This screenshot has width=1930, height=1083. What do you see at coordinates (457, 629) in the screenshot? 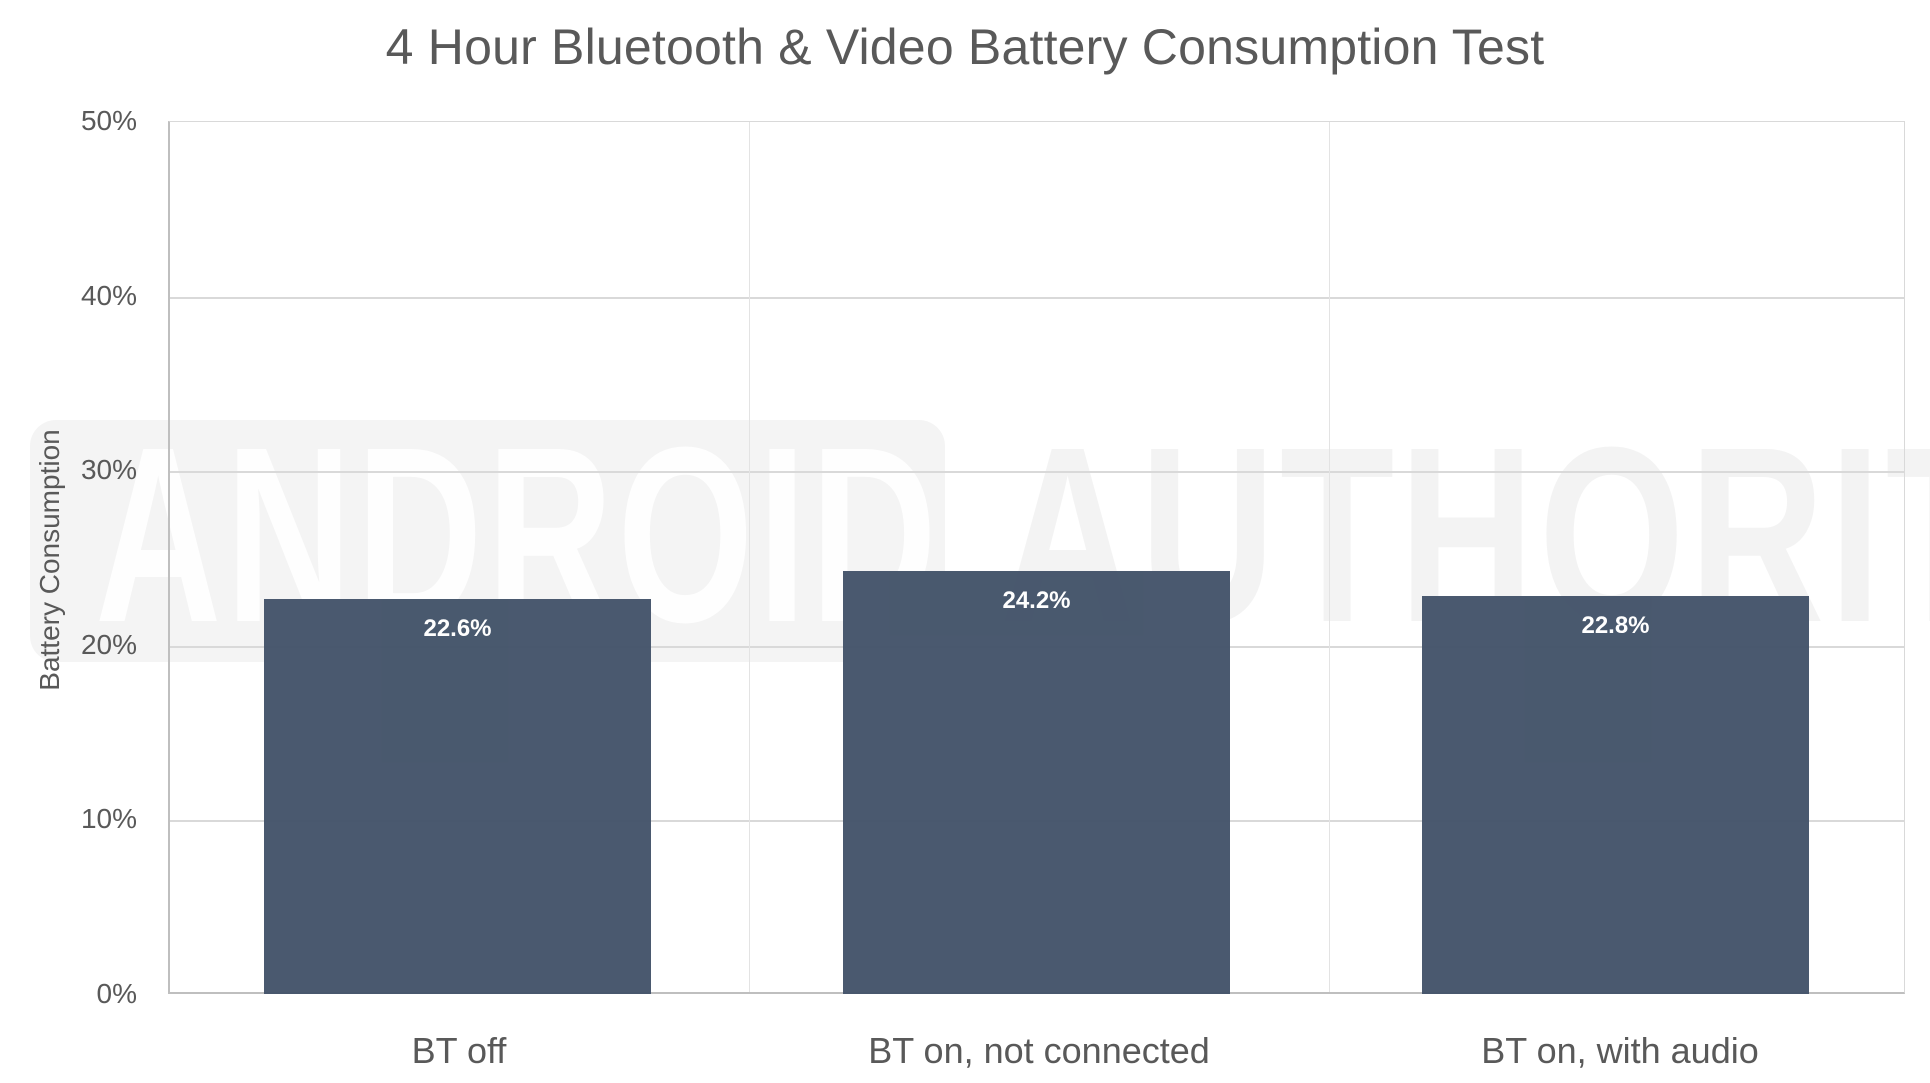
I see `bar-value-label: 22.6%` at bounding box center [457, 629].